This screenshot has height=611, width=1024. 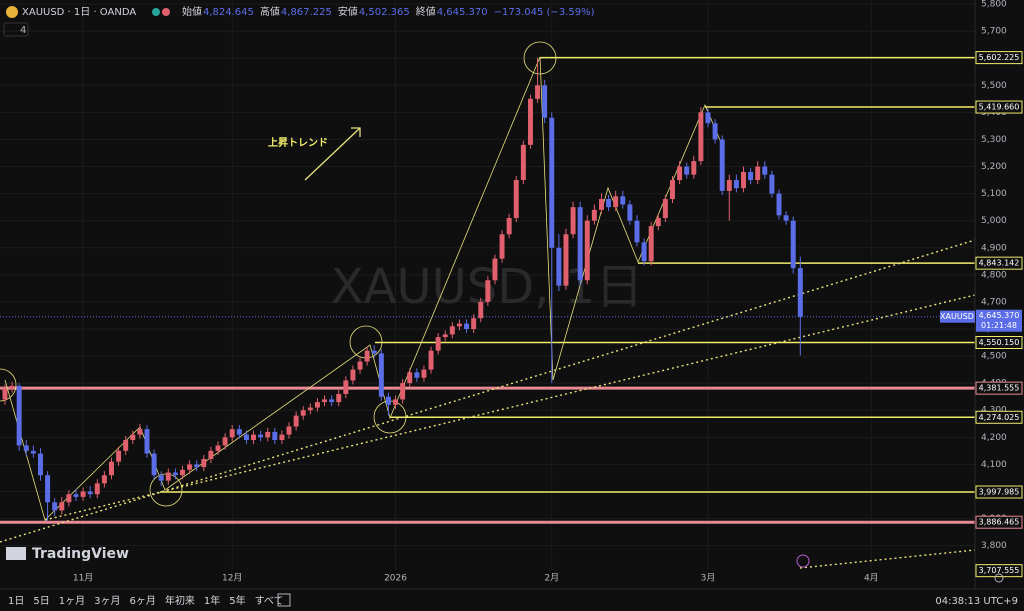 I want to click on clock: 04:38:13 UTC+9, so click(x=976, y=601).